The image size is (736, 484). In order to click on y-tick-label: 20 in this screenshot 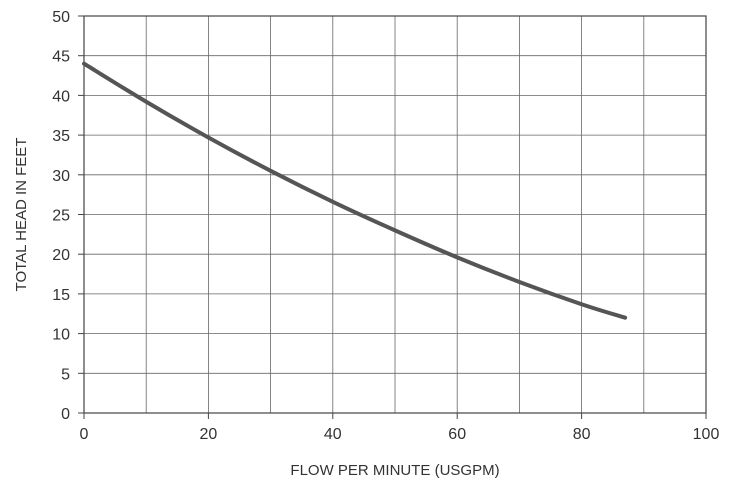, I will do `click(61, 255)`.